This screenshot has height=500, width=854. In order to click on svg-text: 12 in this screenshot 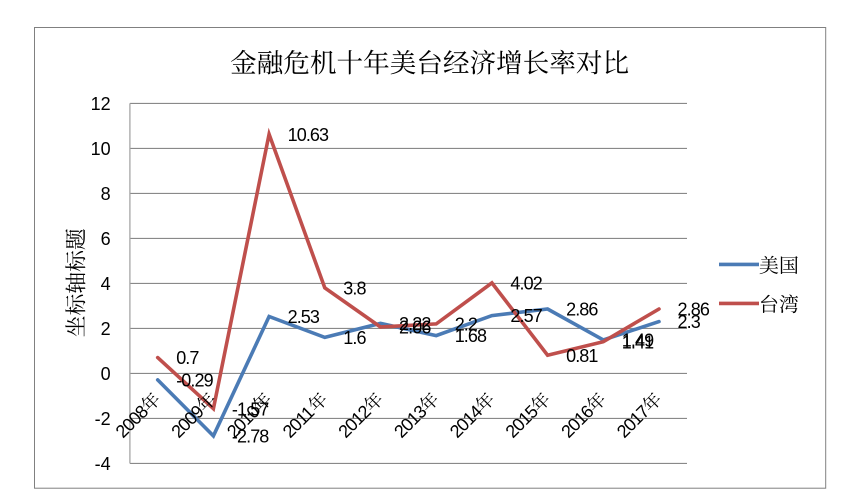, I will do `click(101, 104)`.